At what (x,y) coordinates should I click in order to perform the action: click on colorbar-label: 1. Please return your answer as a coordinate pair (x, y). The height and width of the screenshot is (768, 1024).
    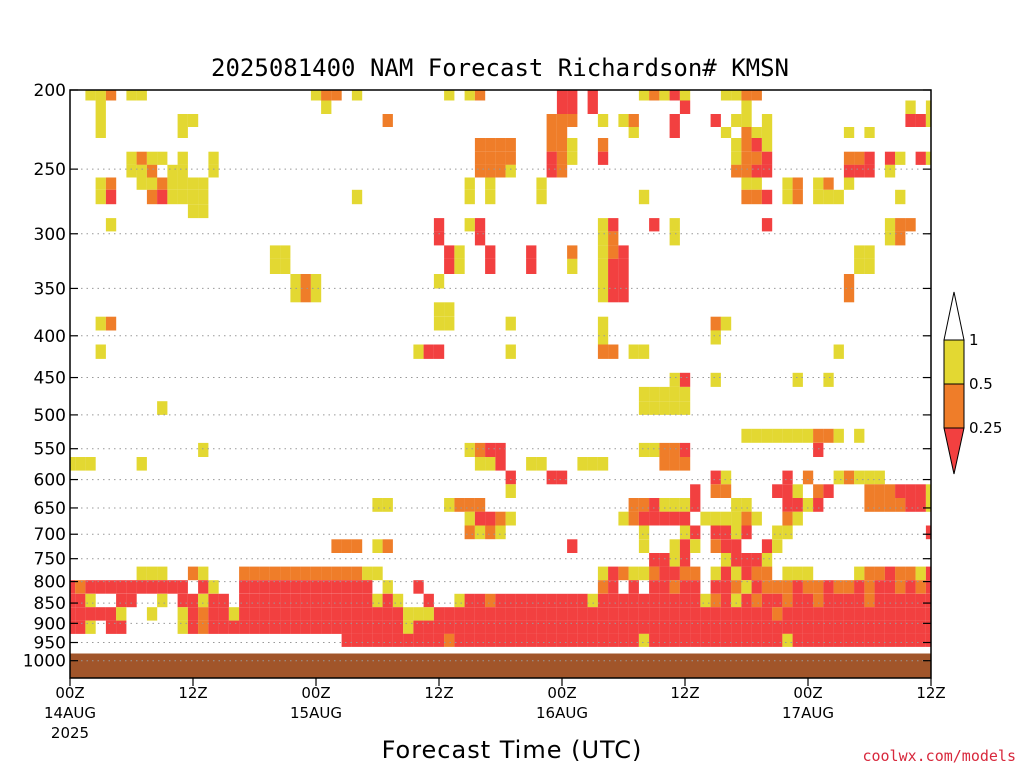
    Looking at the image, I should click on (974, 340).